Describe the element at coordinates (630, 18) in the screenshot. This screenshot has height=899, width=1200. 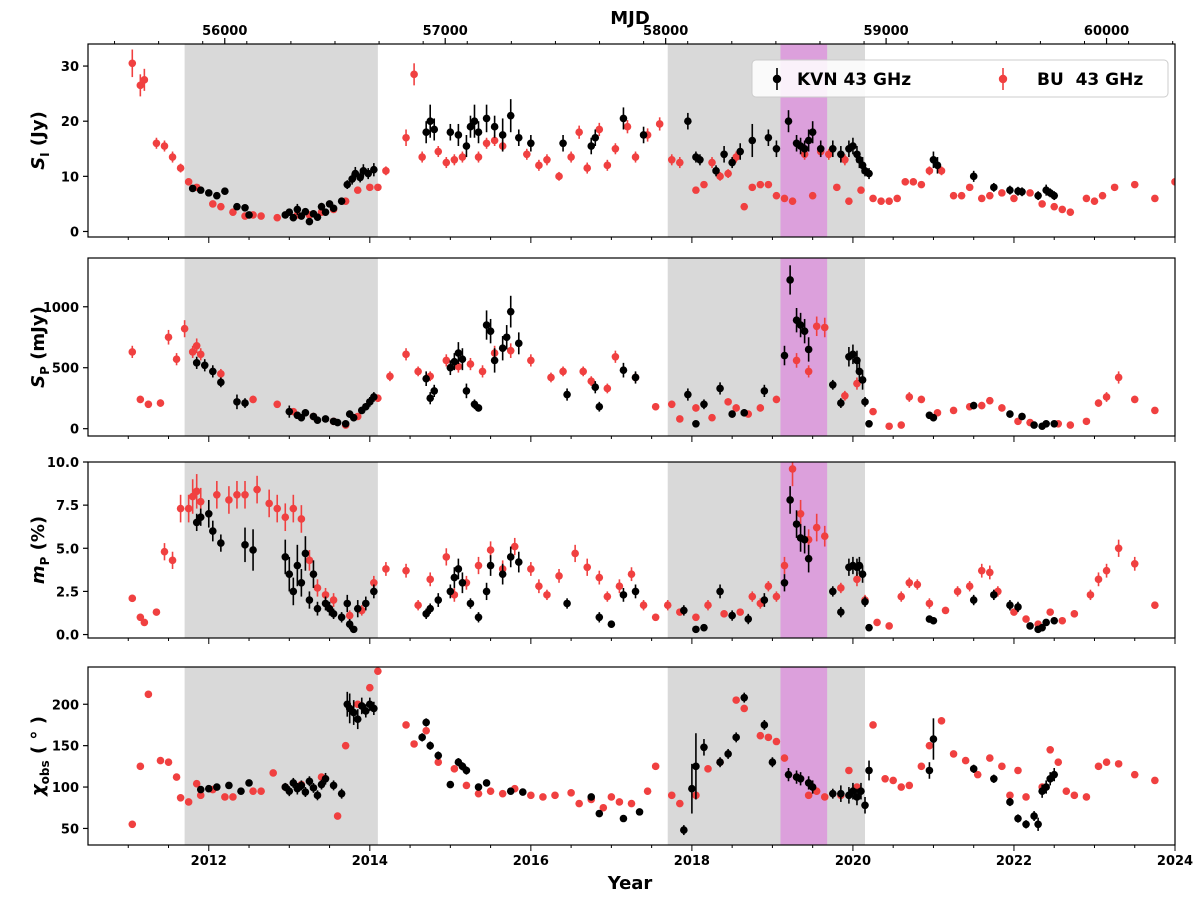
I see `top-axis-label: MJD` at that location.